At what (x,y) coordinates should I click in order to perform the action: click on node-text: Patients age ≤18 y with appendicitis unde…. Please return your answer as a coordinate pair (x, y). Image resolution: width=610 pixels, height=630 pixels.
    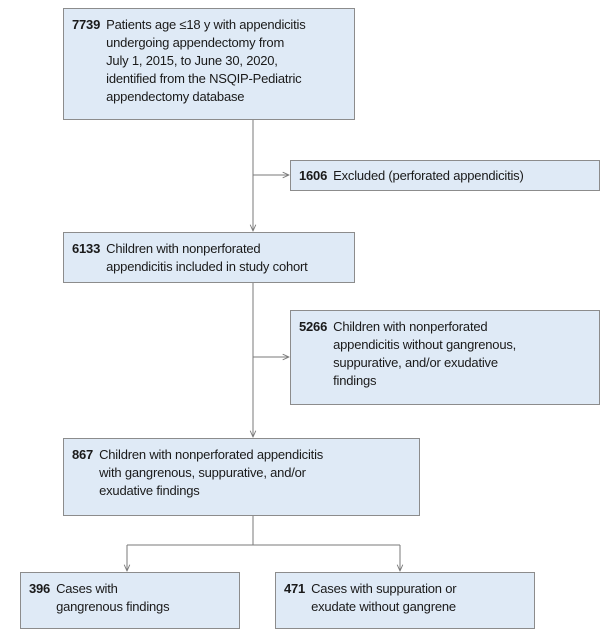
    Looking at the image, I should click on (206, 64).